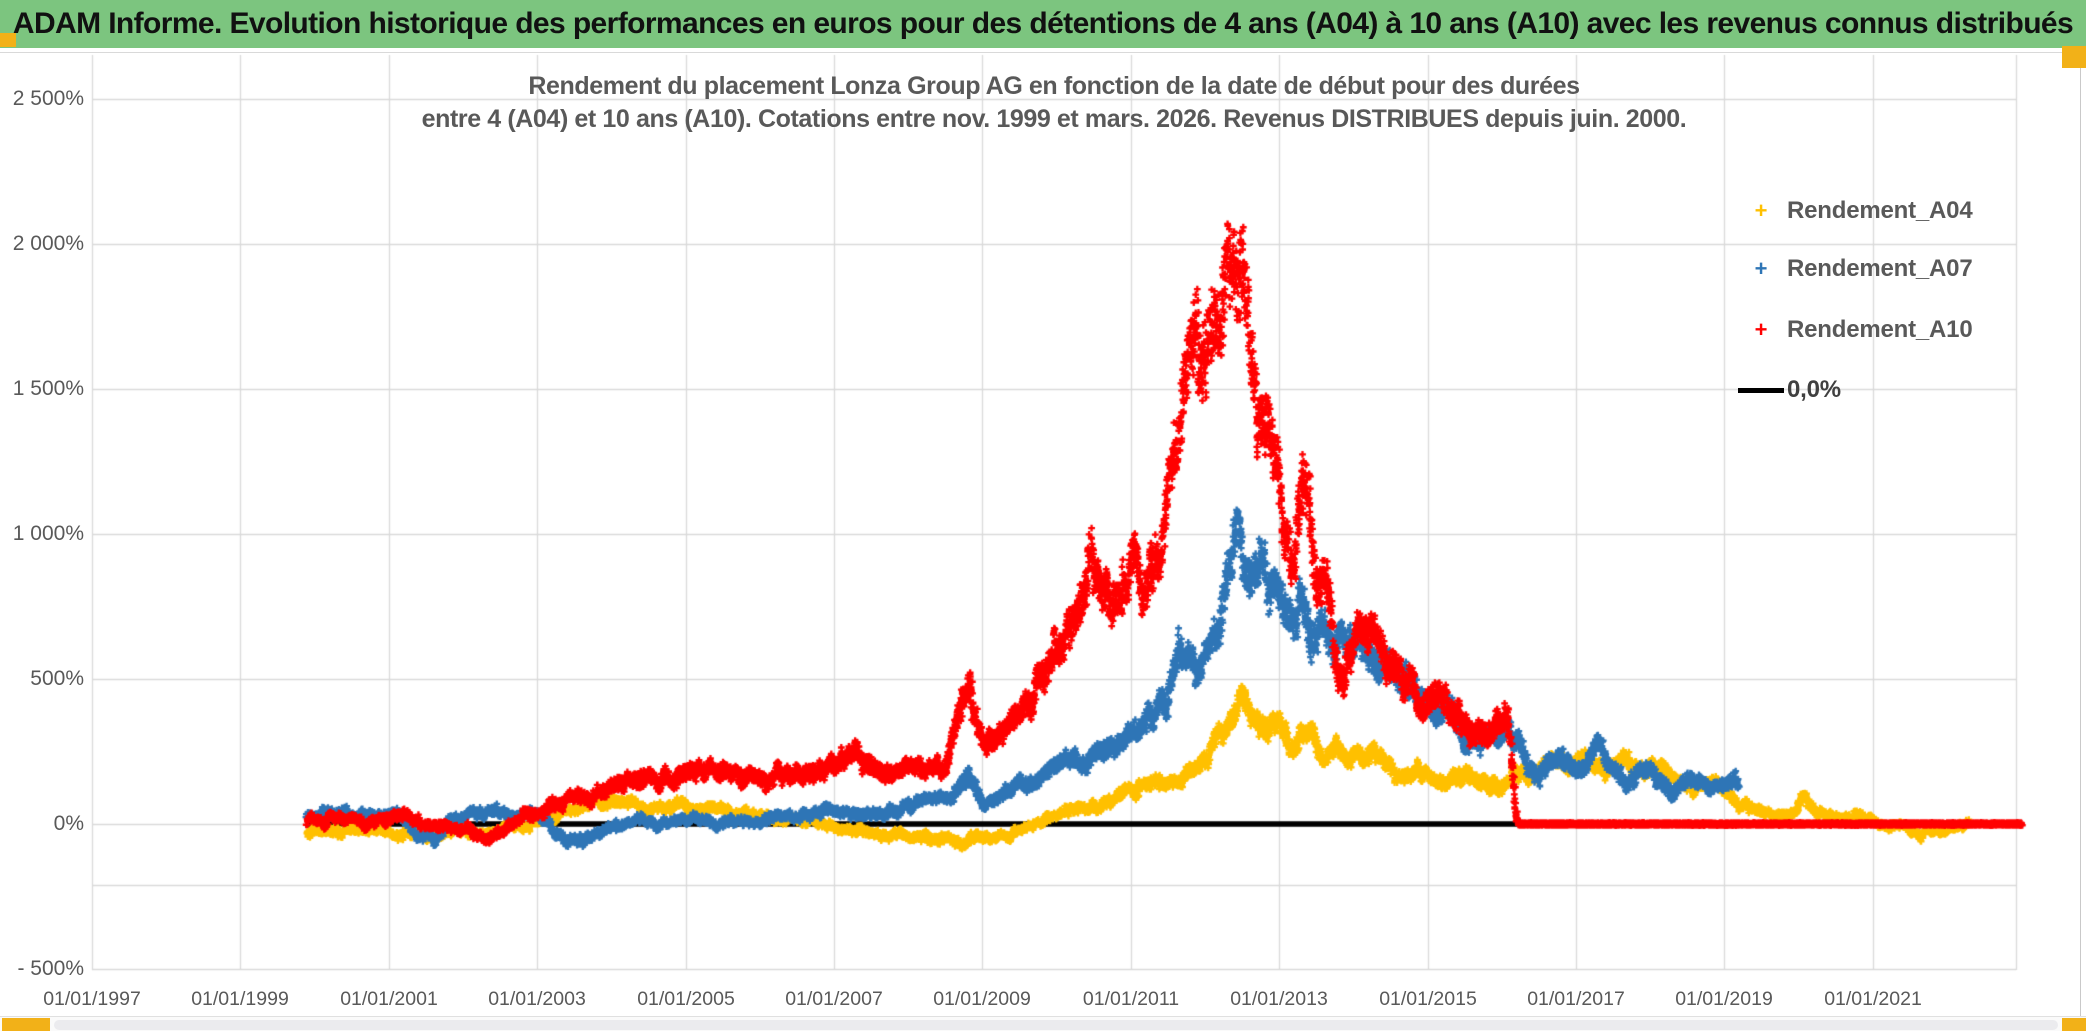 The image size is (2086, 1031). What do you see at coordinates (982, 999) in the screenshot?
I see `x-axis-label-2009: 01/01/2009` at bounding box center [982, 999].